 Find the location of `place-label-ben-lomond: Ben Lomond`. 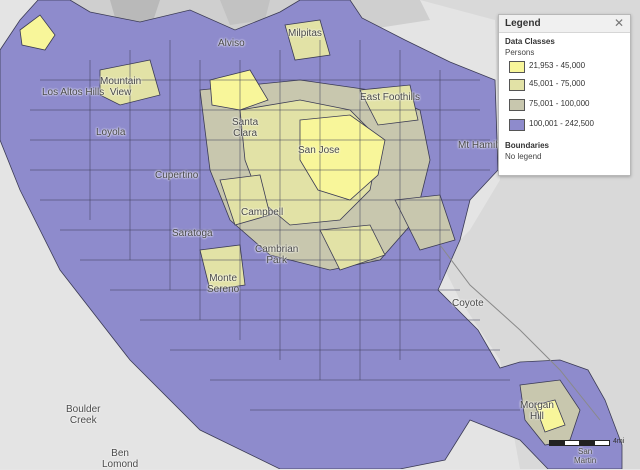

place-label-ben-lomond: Ben Lomond is located at coordinates (120, 459).